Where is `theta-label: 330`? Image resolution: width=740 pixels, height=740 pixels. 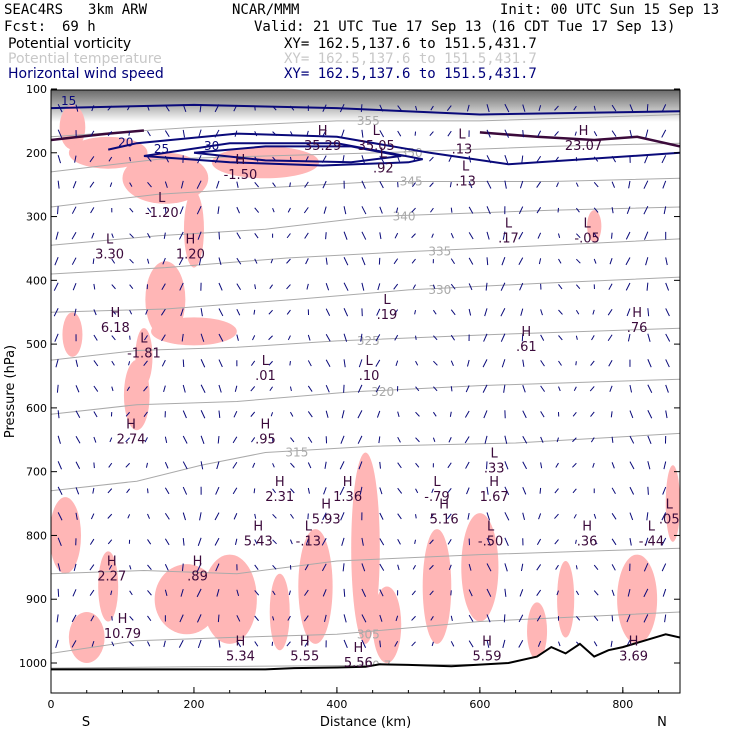 theta-label: 330 is located at coordinates (439, 290).